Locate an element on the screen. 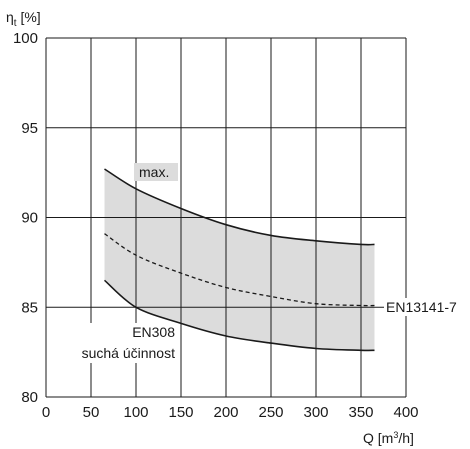 The height and width of the screenshot is (449, 470). en13141-label-bg is located at coordinates (427, 307).